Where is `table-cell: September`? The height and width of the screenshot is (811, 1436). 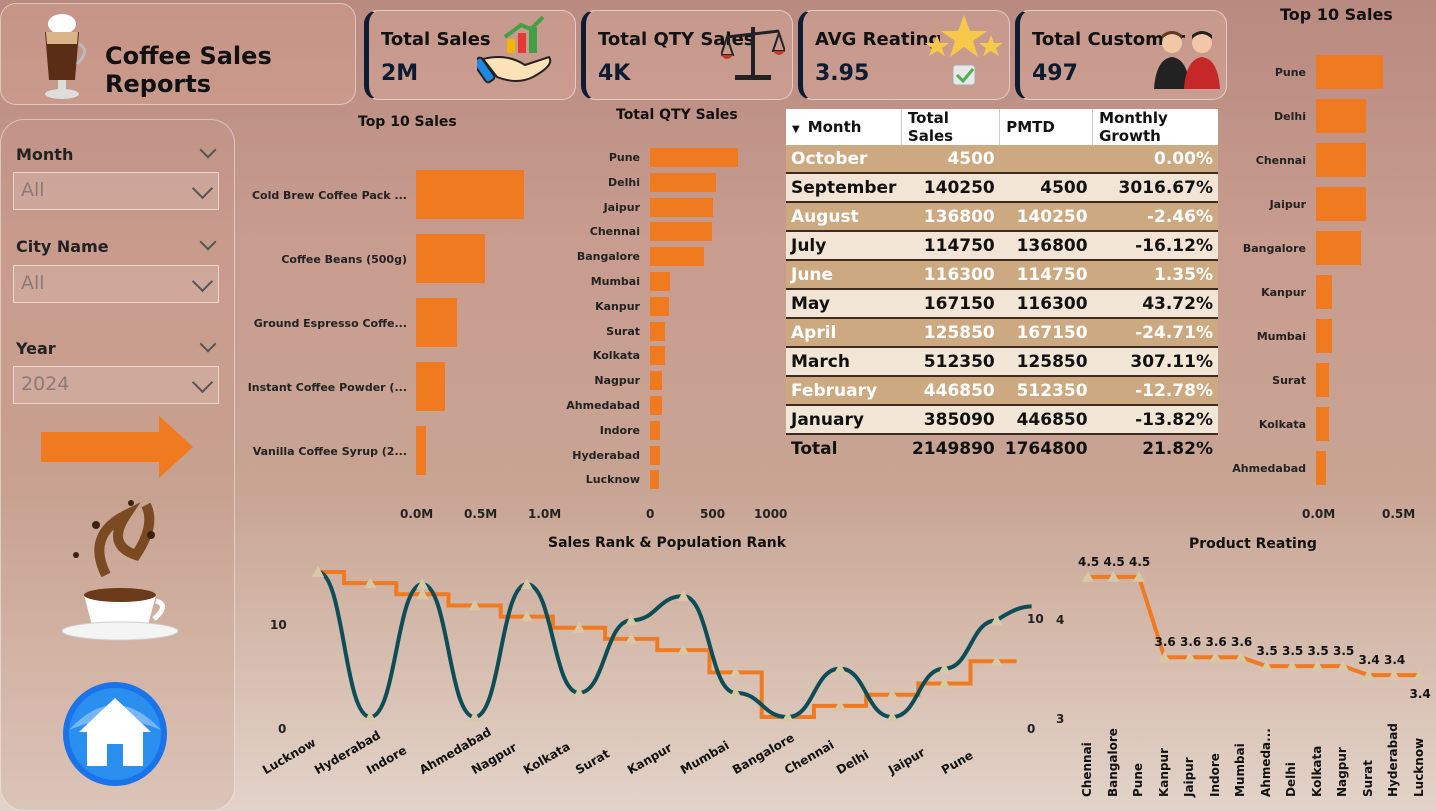 table-cell: September is located at coordinates (844, 188).